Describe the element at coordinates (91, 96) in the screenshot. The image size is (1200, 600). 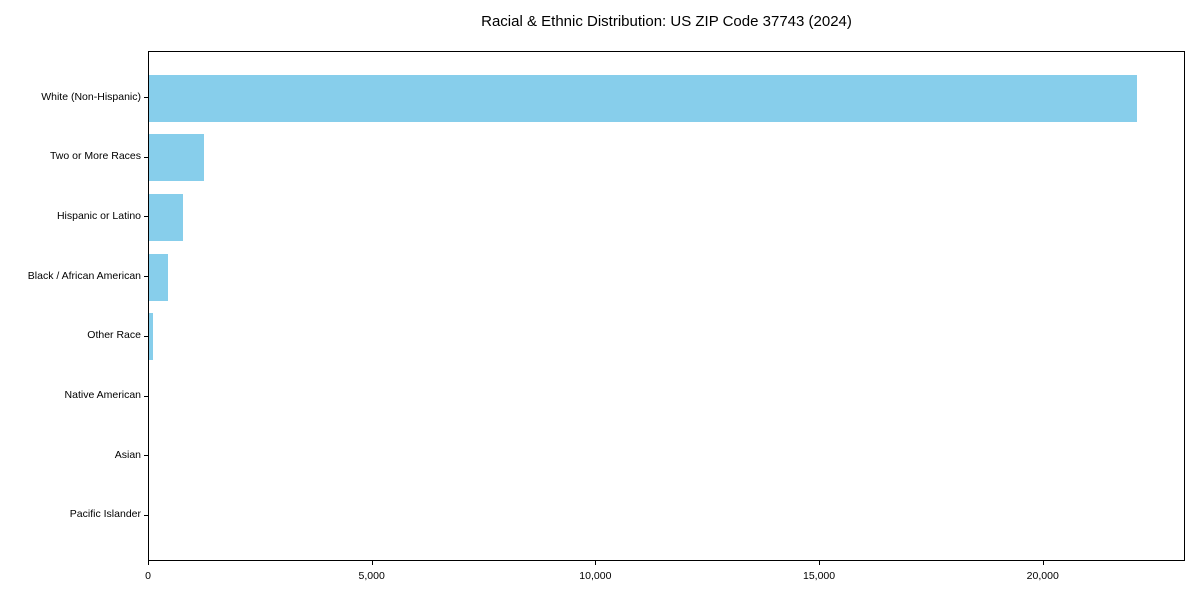
I see `y-tick-label-white-non-hispanic: White (Non-Hispanic)` at that location.